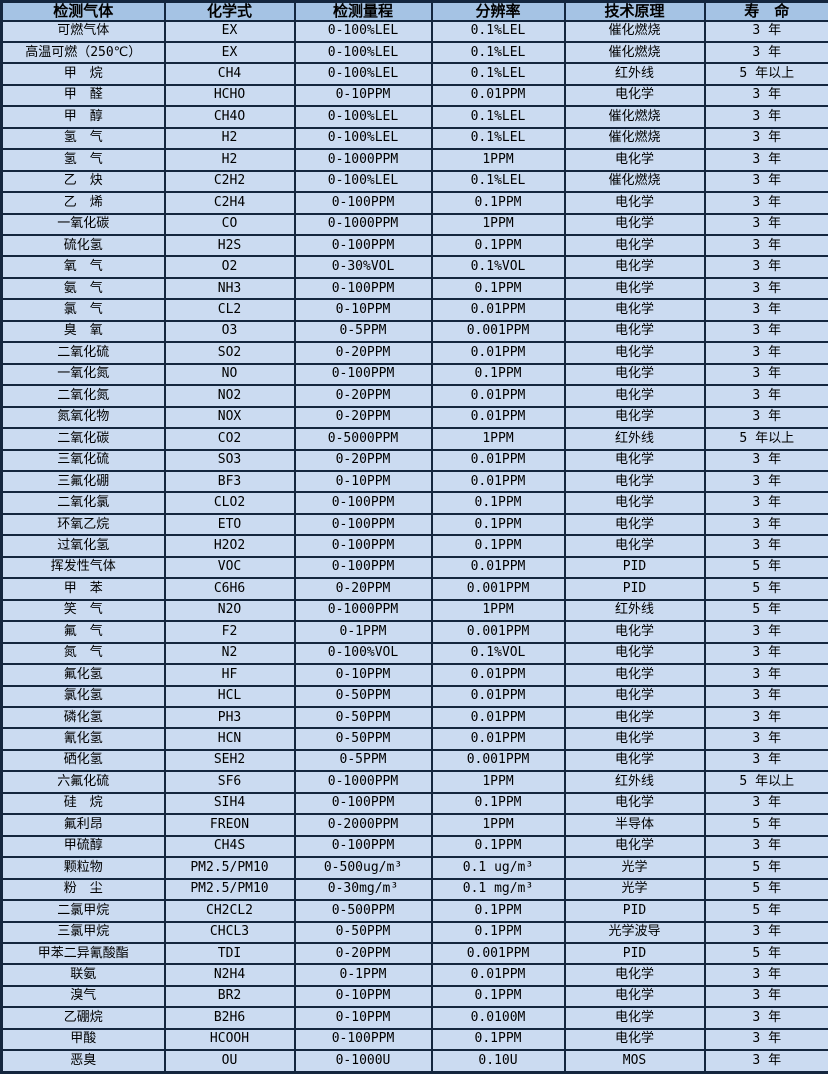 This screenshot has height=1074, width=828. Describe the element at coordinates (83, 460) in the screenshot. I see `cell-gas: 三氧化硫` at that location.